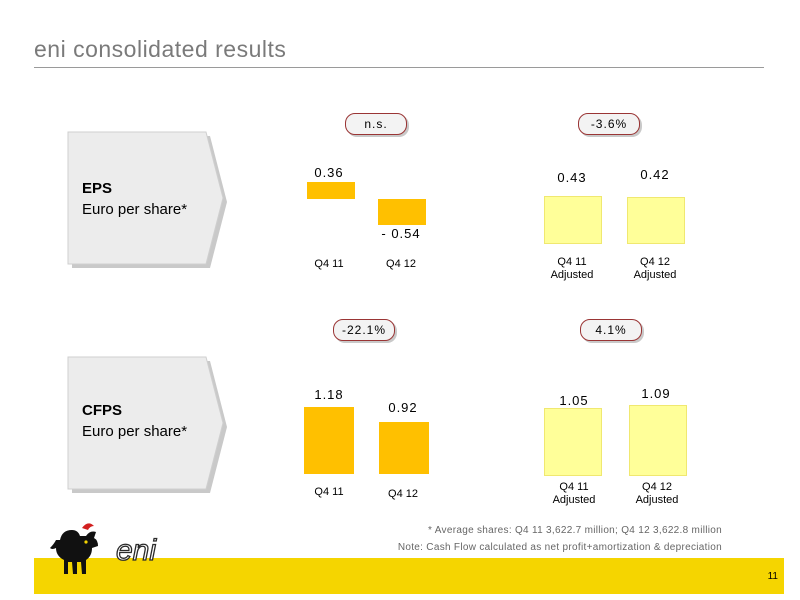  I want to click on eps-adjusted-change-pill: -3.6%, so click(609, 124).